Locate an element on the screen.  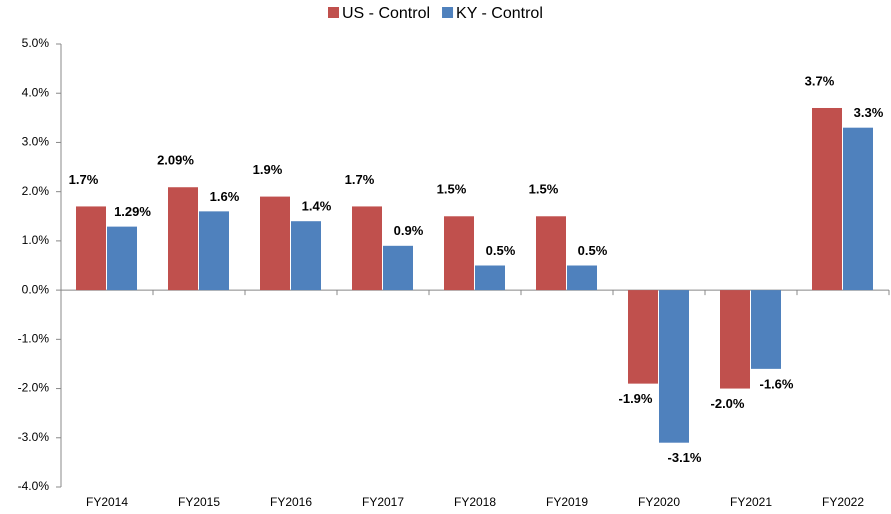
y-tick-label: 0.0% is located at coordinates (36, 289).